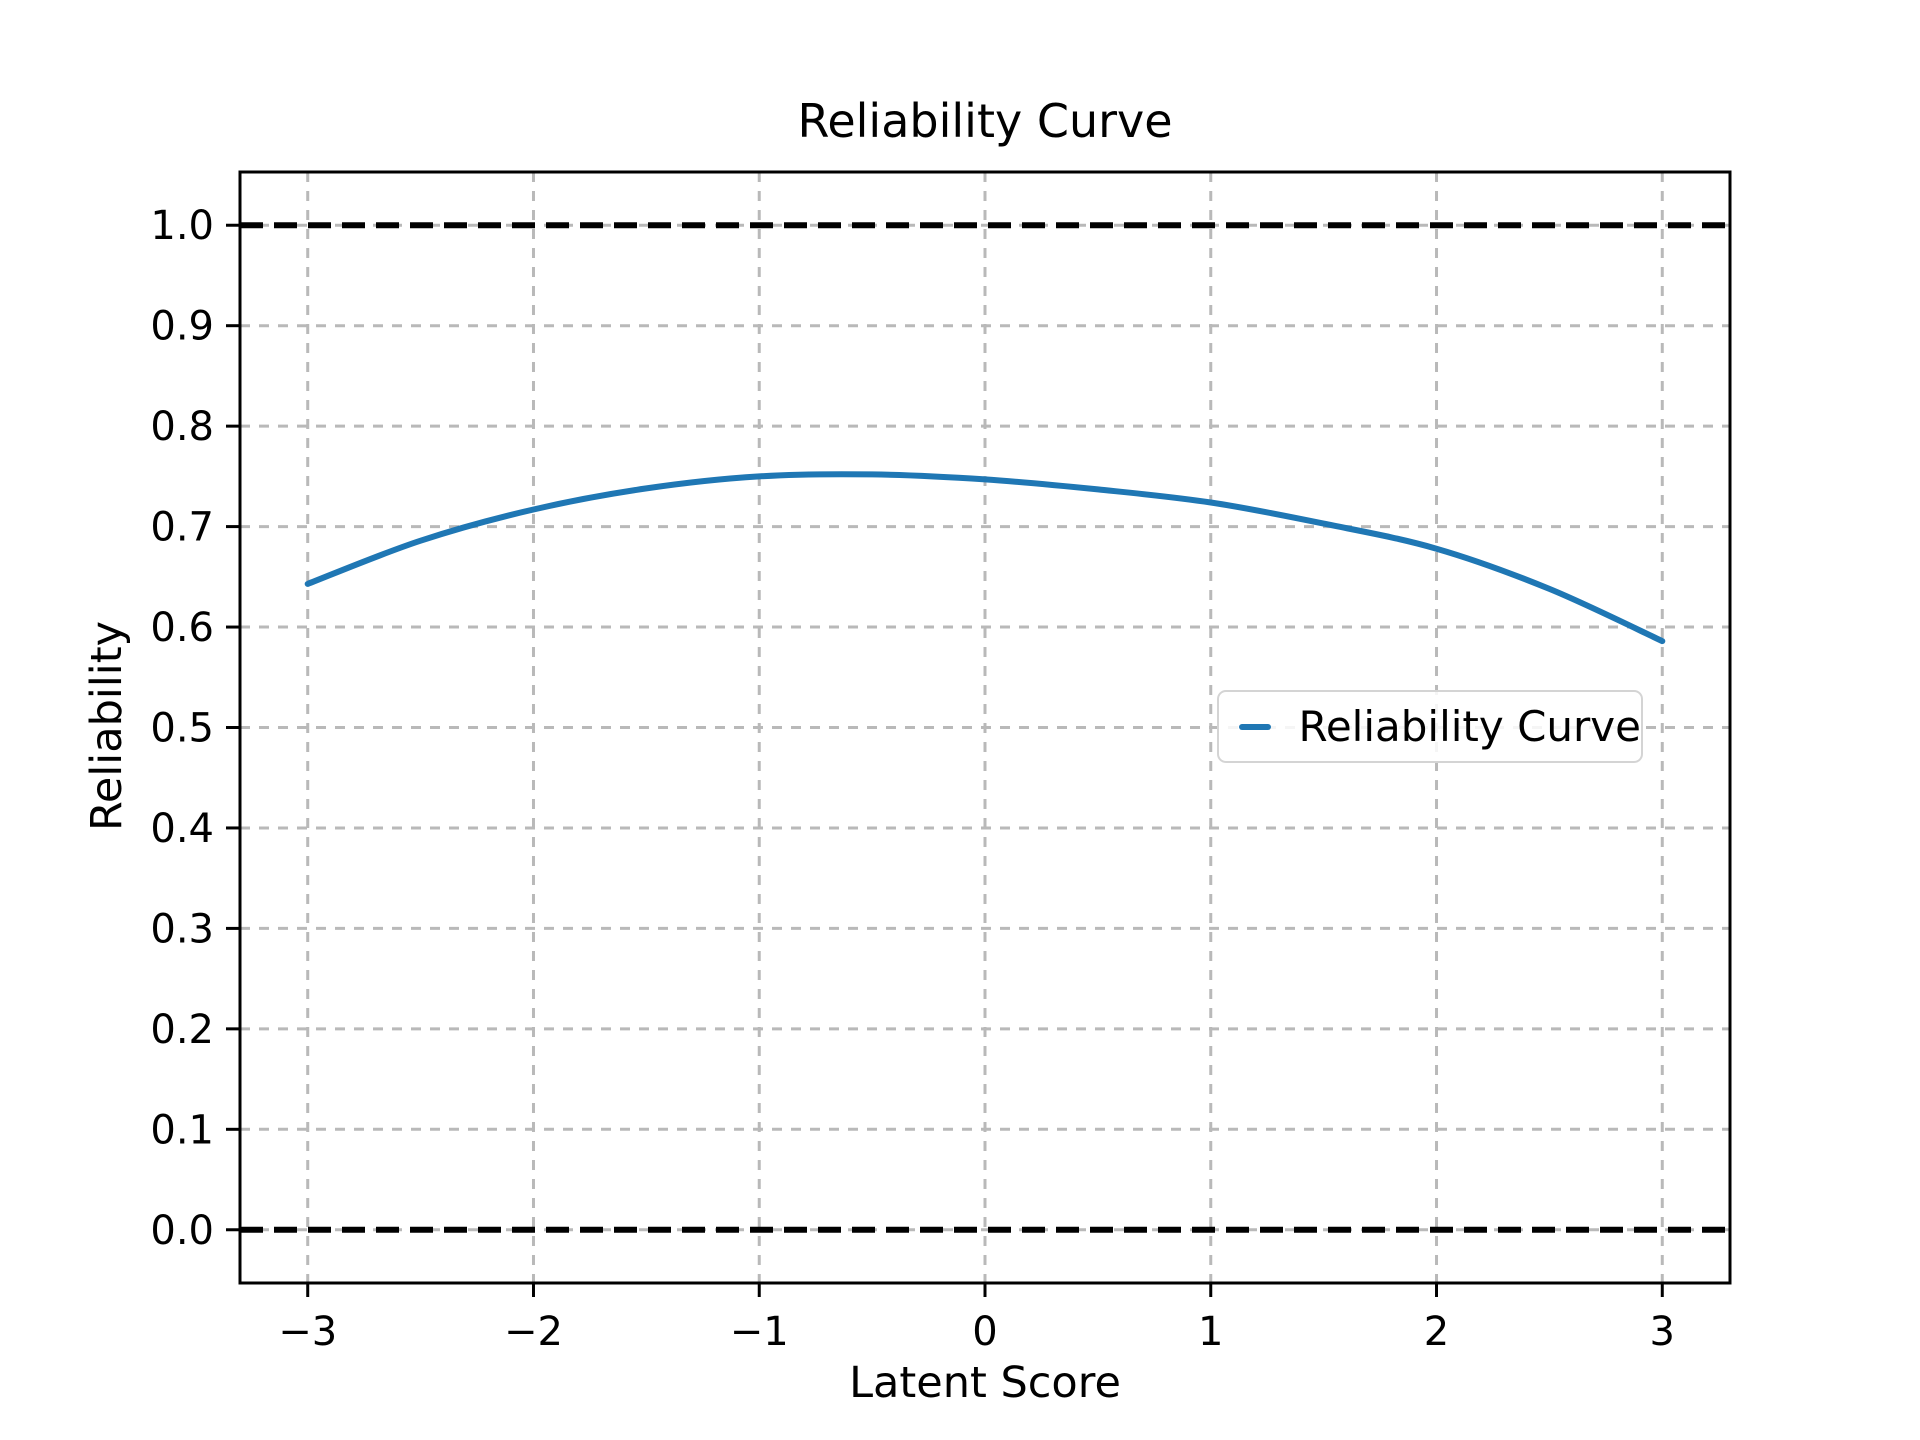 This screenshot has width=1920, height=1440. What do you see at coordinates (985, 1383) in the screenshot?
I see `x-axis-label: Latent Score` at bounding box center [985, 1383].